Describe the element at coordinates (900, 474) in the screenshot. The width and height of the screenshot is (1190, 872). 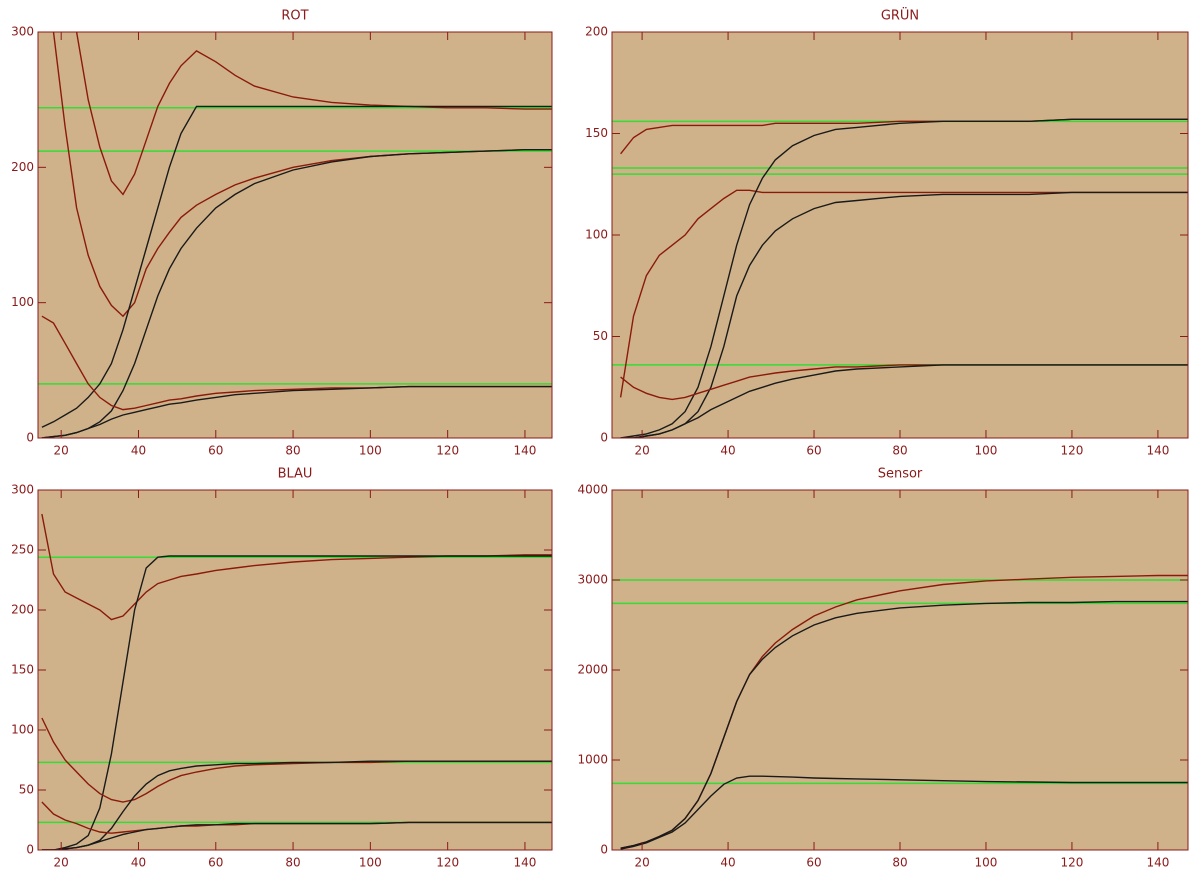
I see `chart-title: Sensor` at that location.